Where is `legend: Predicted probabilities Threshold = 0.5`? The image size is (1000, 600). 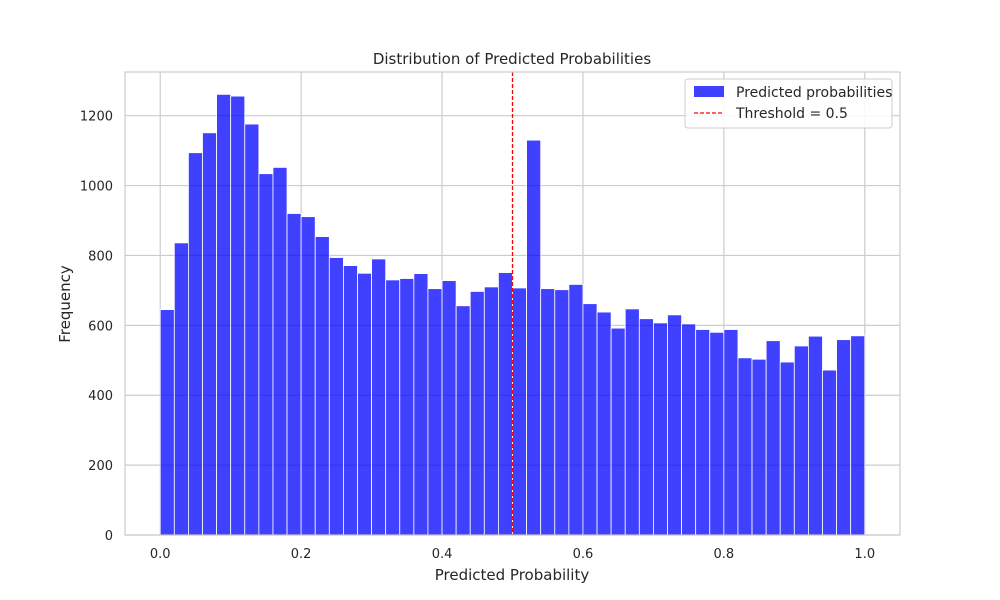 legend: Predicted probabilities Threshold = 0.5 is located at coordinates (788, 103).